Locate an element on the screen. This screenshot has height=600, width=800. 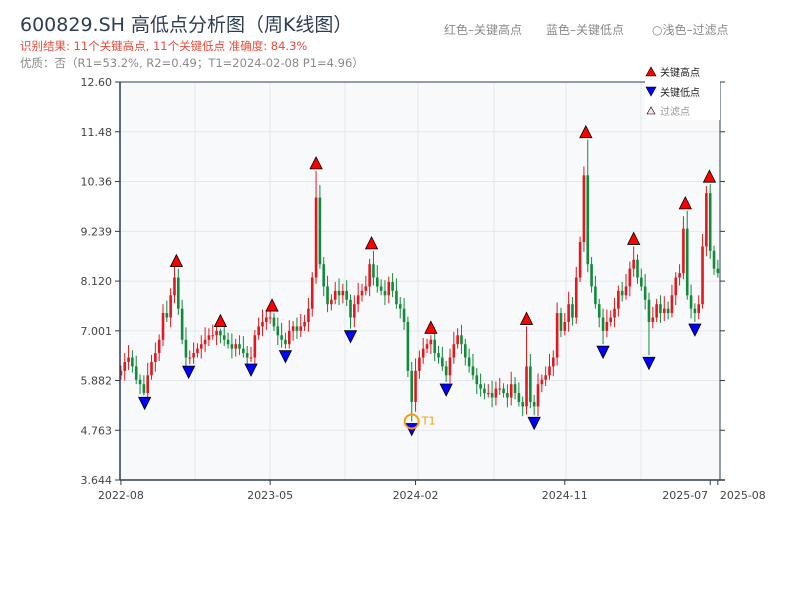
legend-high-icon is located at coordinates (651, 71).